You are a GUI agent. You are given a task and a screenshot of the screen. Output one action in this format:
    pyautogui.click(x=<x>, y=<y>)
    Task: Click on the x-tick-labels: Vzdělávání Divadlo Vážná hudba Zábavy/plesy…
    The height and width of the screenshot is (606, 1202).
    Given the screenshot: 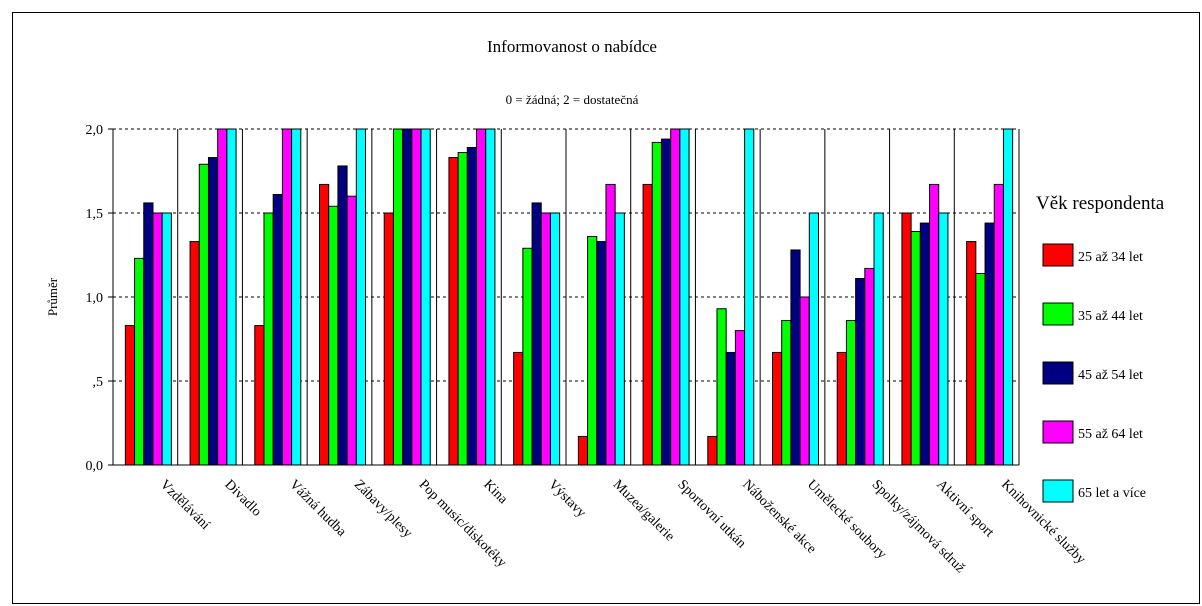 What is the action you would take?
    pyautogui.click(x=622, y=526)
    